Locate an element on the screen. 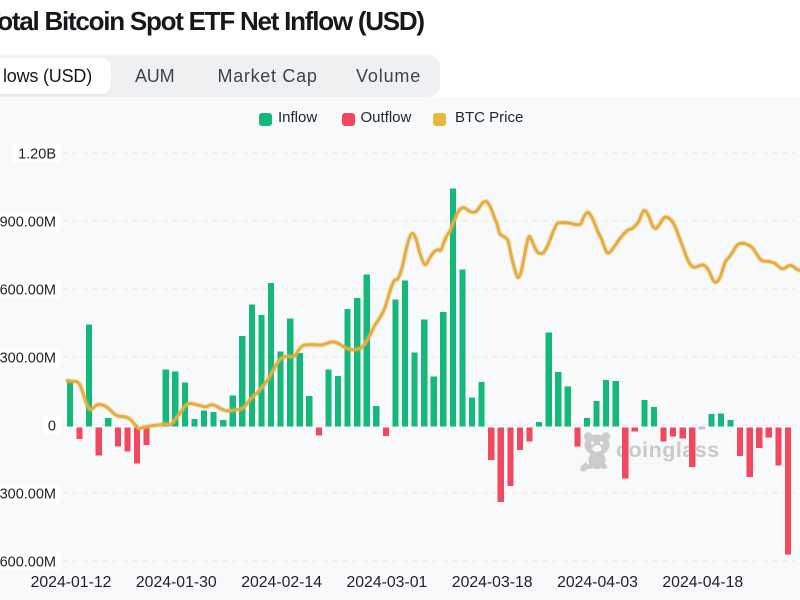 The height and width of the screenshot is (600, 800). svg-text: -300.00M is located at coordinates (28, 495).